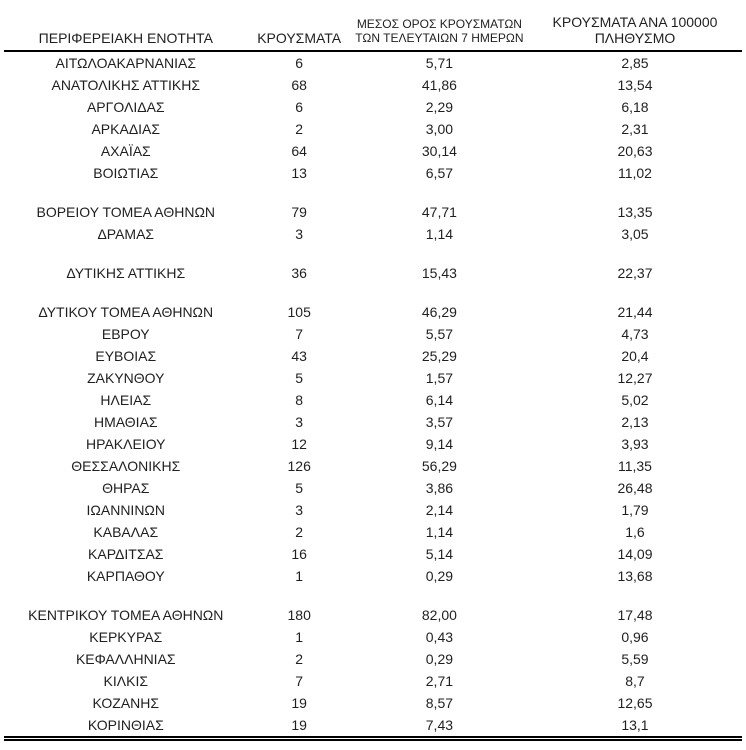 Image resolution: width=746 pixels, height=750 pixels. I want to click on avg7-cell: 9,14, so click(439, 444).